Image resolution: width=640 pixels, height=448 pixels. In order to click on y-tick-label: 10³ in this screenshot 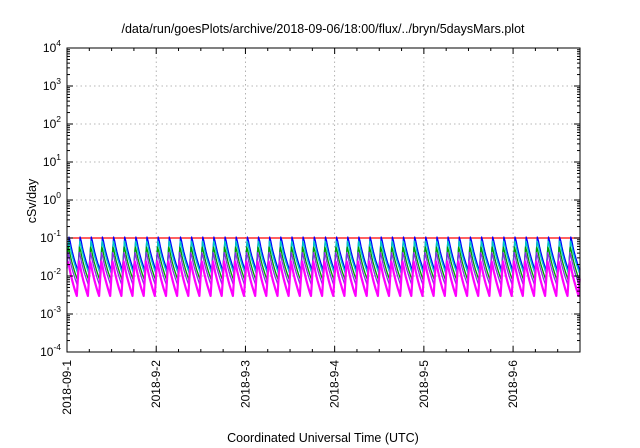, I will do `click(52, 84)`.